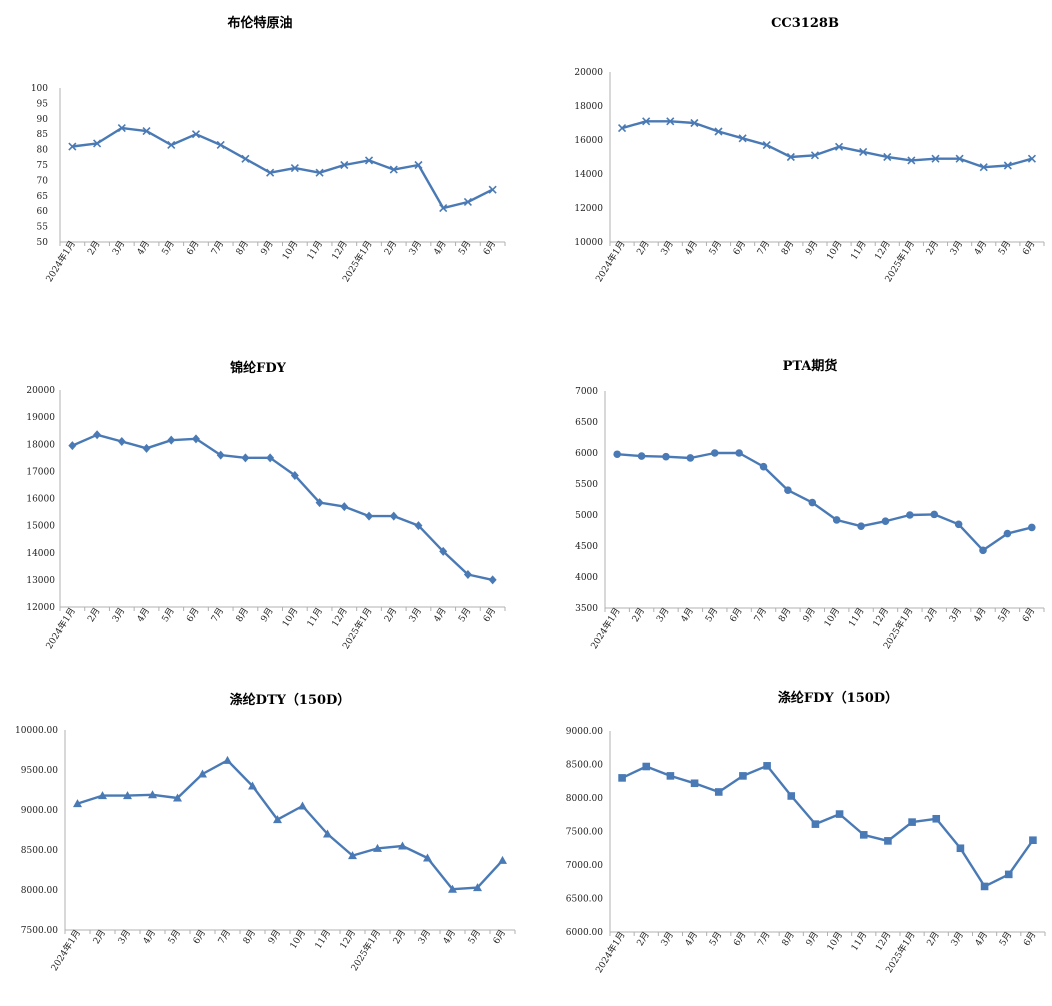  Describe the element at coordinates (43, 135) in the screenshot. I see `y-tick-label: 85` at that location.